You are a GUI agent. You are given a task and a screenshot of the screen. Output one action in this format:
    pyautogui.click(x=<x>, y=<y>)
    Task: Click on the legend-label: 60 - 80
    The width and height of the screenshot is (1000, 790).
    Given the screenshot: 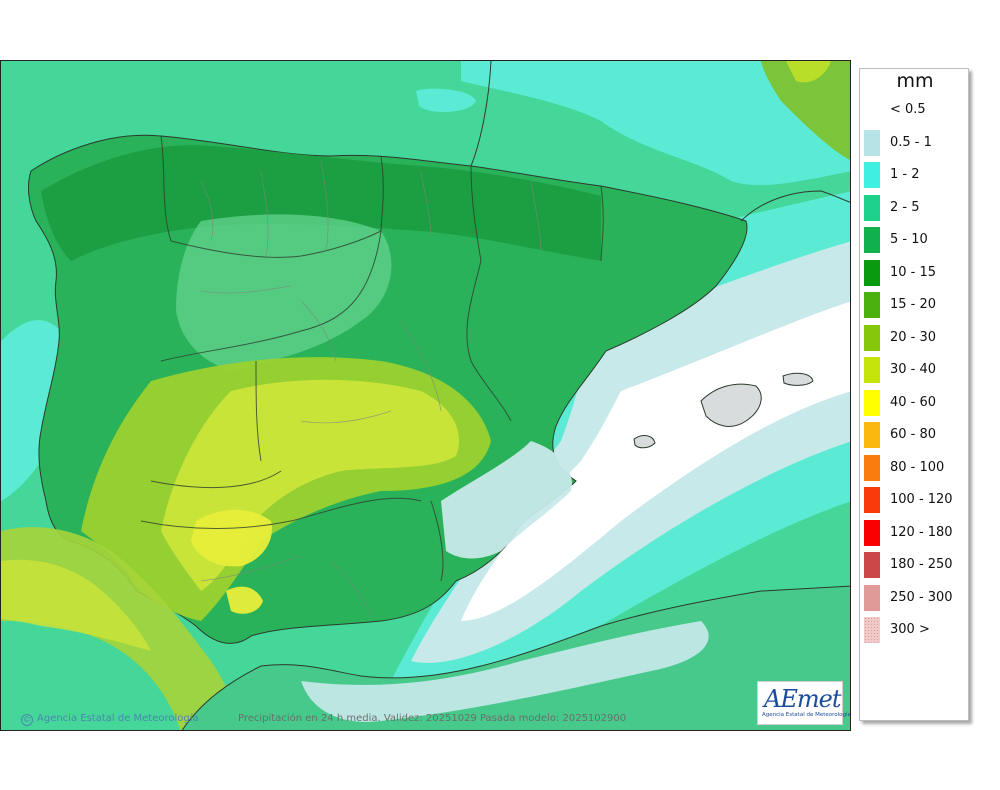 What is the action you would take?
    pyautogui.click(x=913, y=434)
    